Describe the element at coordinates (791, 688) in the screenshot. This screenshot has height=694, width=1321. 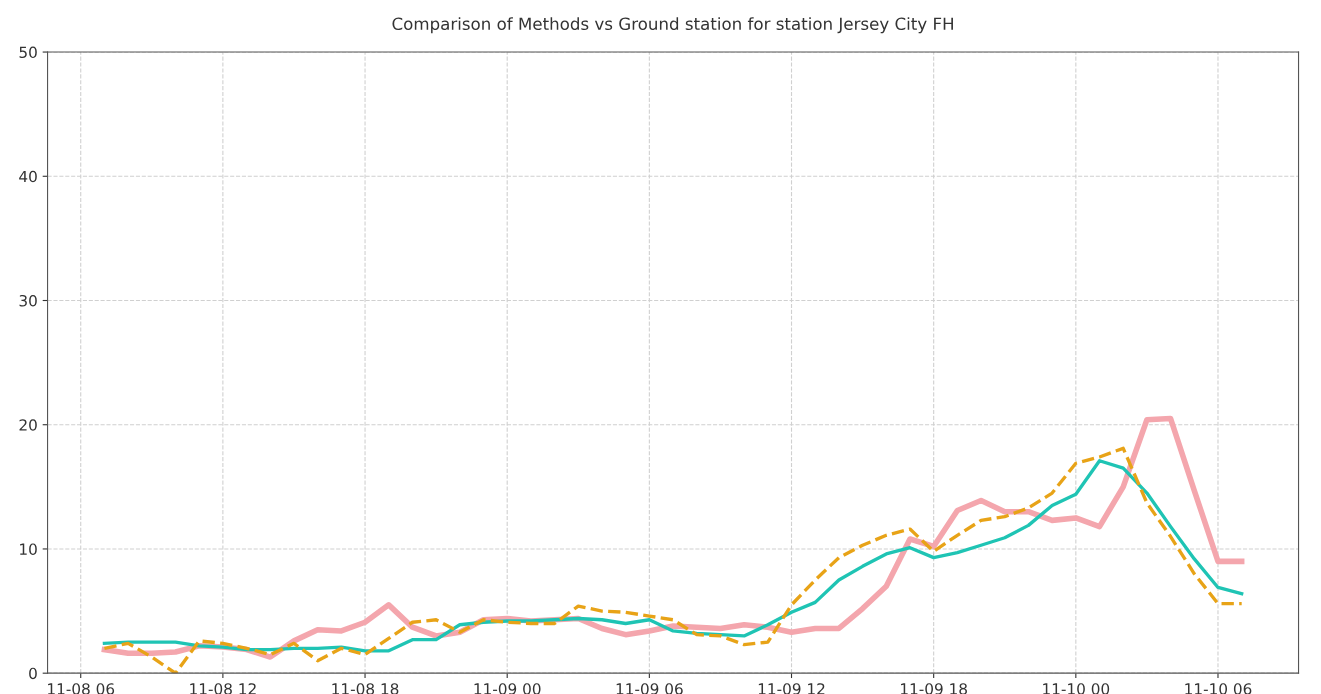
I see `x-tick-label: 11-09 12` at that location.